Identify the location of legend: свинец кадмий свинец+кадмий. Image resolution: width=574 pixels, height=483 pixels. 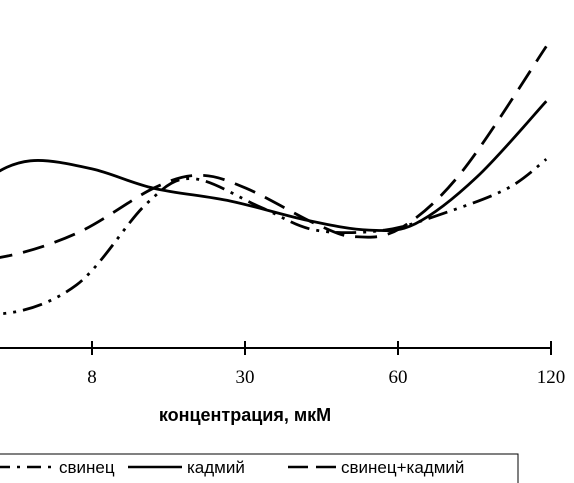
(259, 468).